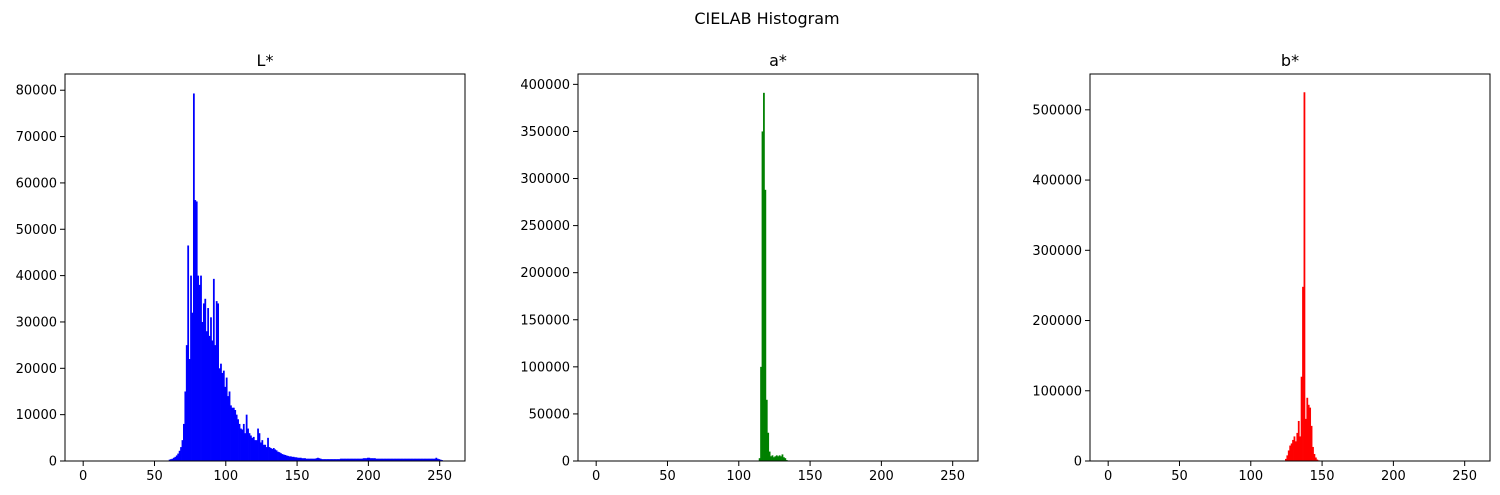 The height and width of the screenshot is (495, 1500). I want to click on y-tick-label: 50000, so click(36, 230).